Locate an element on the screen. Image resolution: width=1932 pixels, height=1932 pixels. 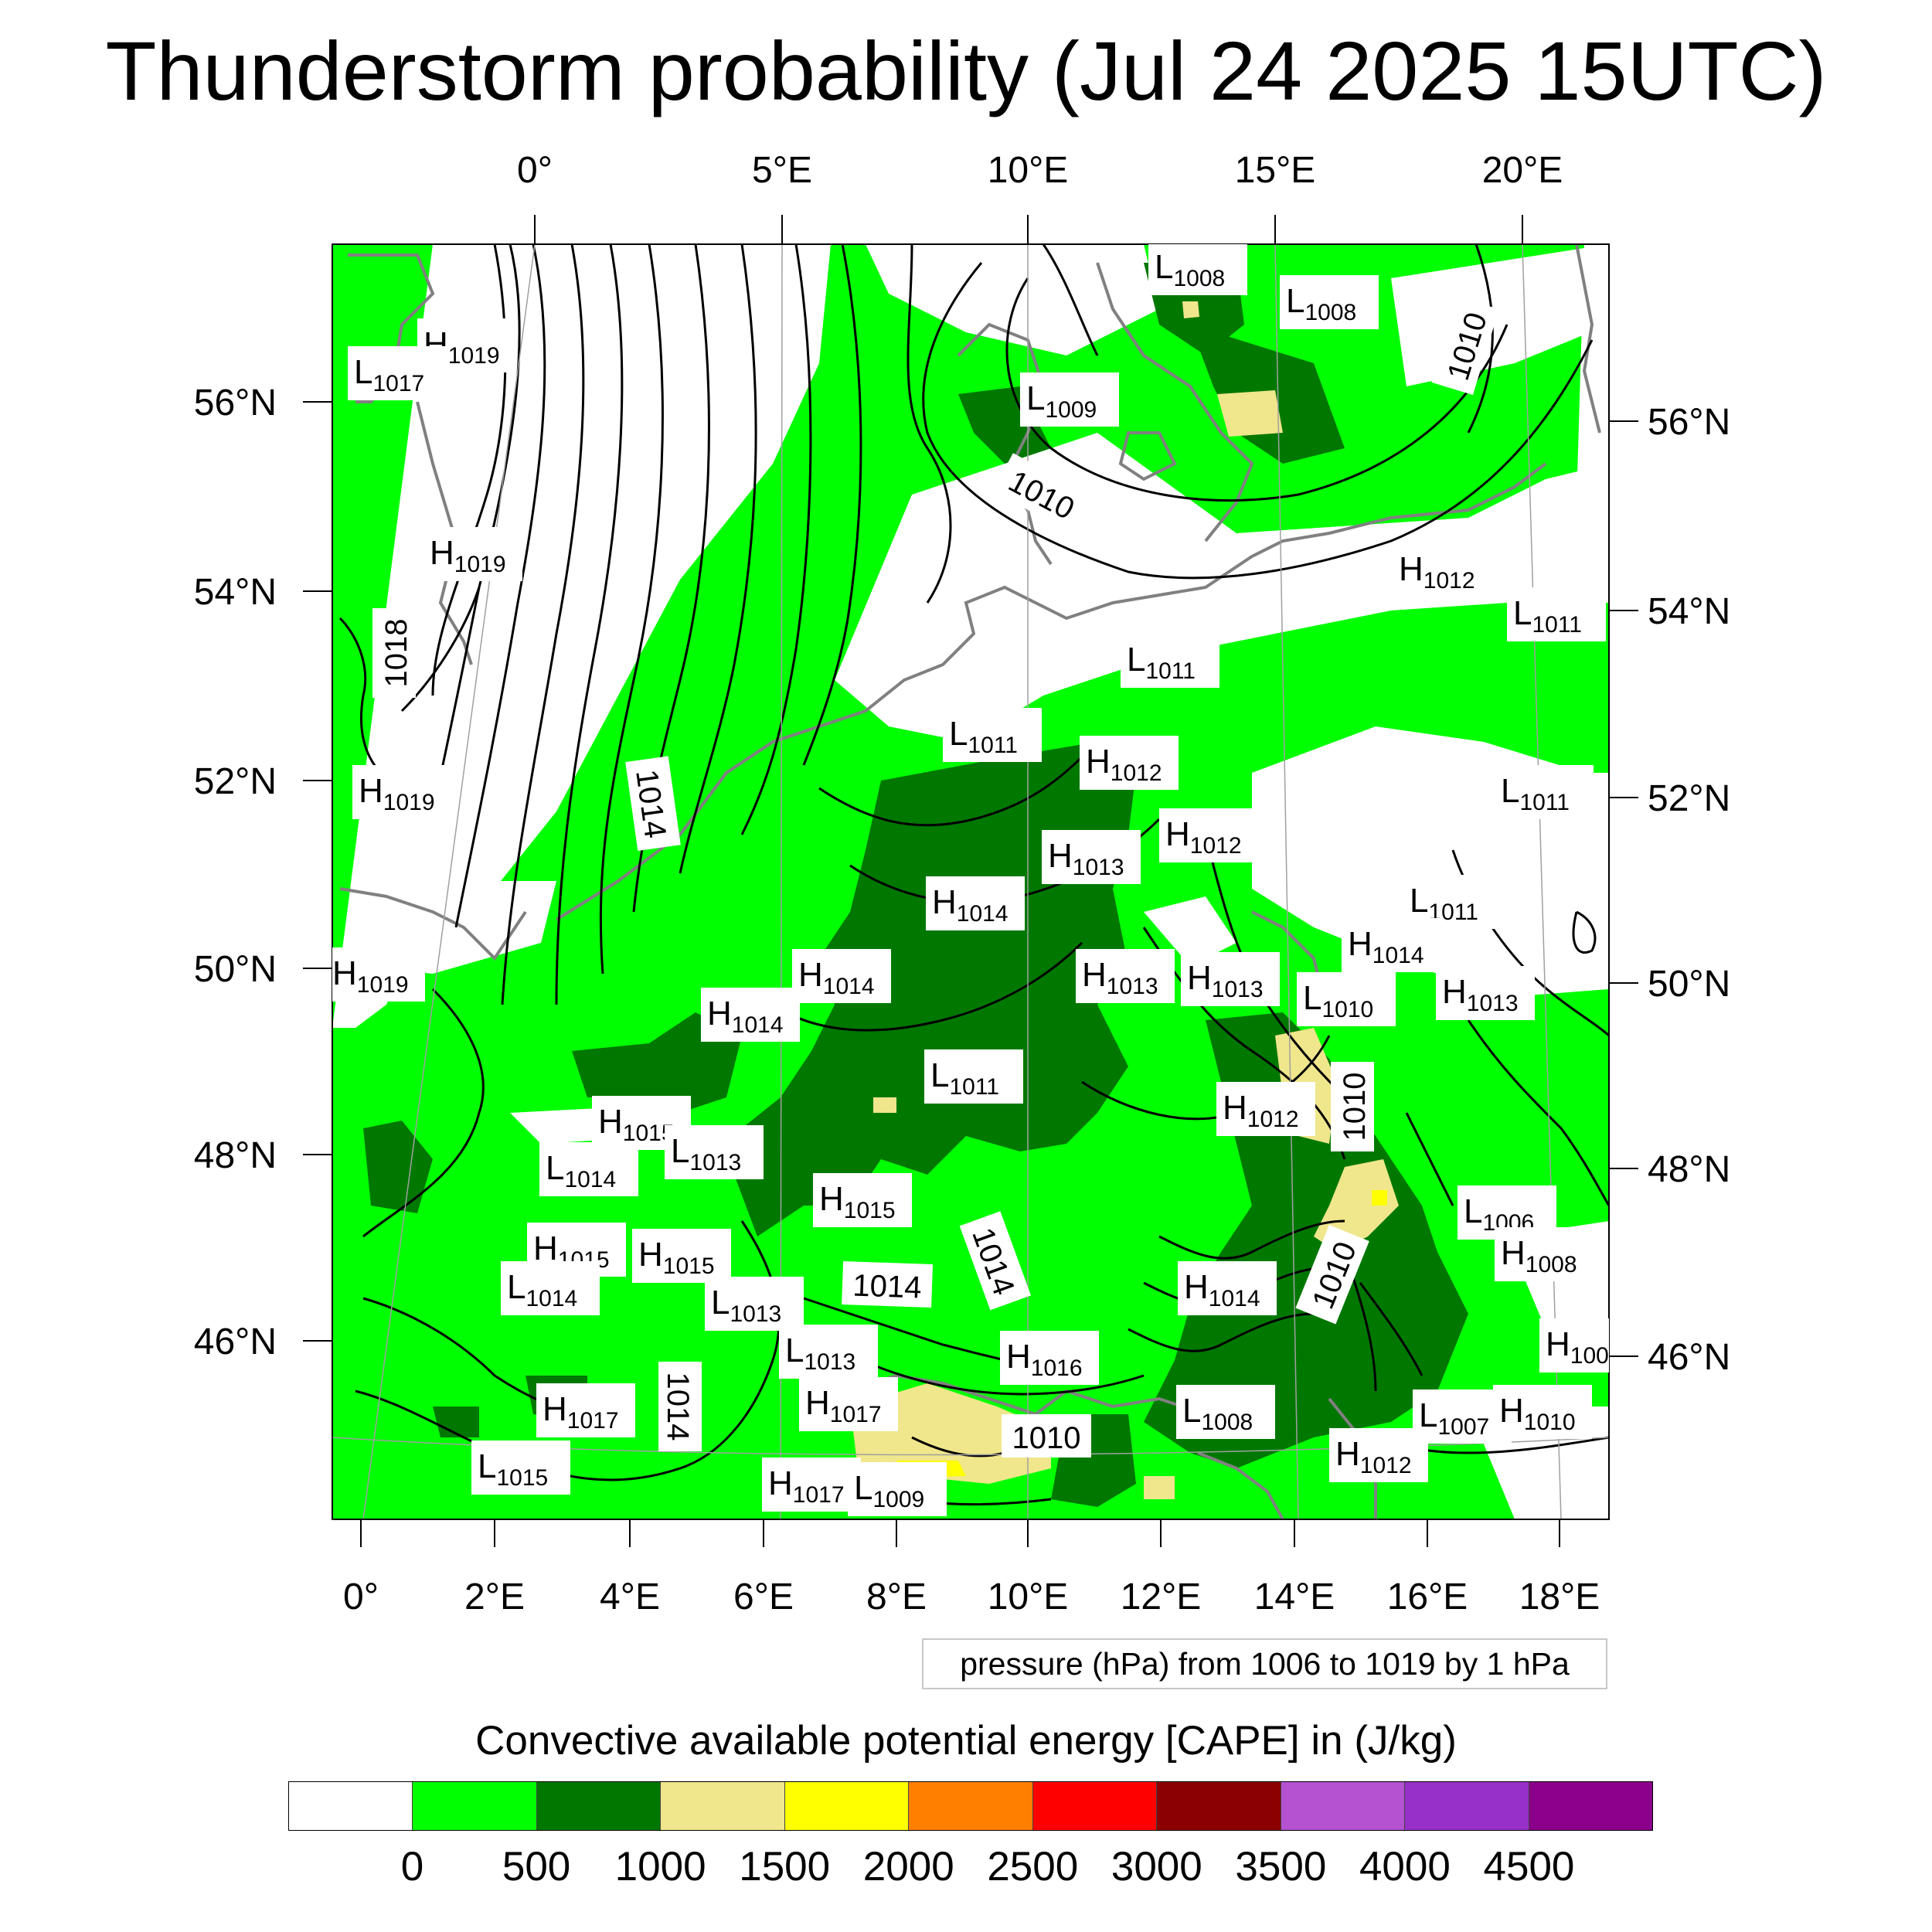
left-lat-label: 46°N is located at coordinates (236, 1341).